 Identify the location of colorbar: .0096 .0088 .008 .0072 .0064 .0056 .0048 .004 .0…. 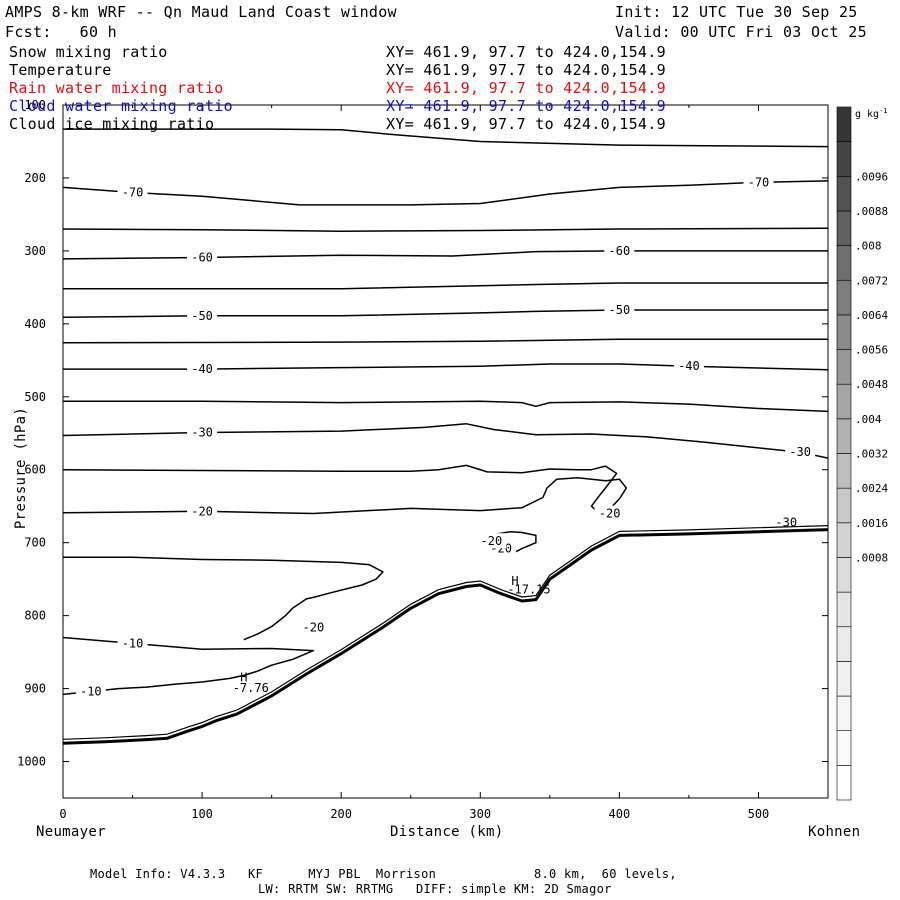
(862, 453).